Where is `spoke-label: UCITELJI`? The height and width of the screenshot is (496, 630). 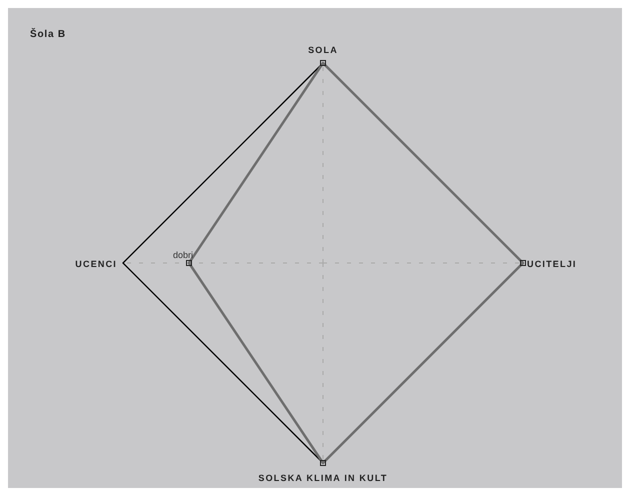
spoke-label: UCITELJI is located at coordinates (552, 264).